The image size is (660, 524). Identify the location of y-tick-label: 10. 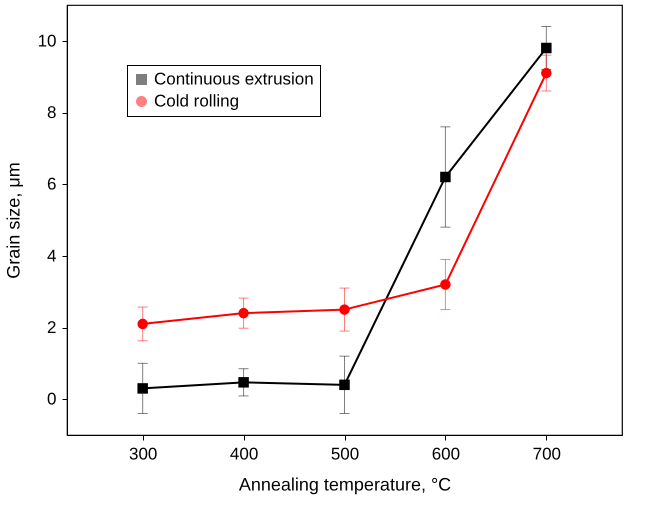
(47, 40).